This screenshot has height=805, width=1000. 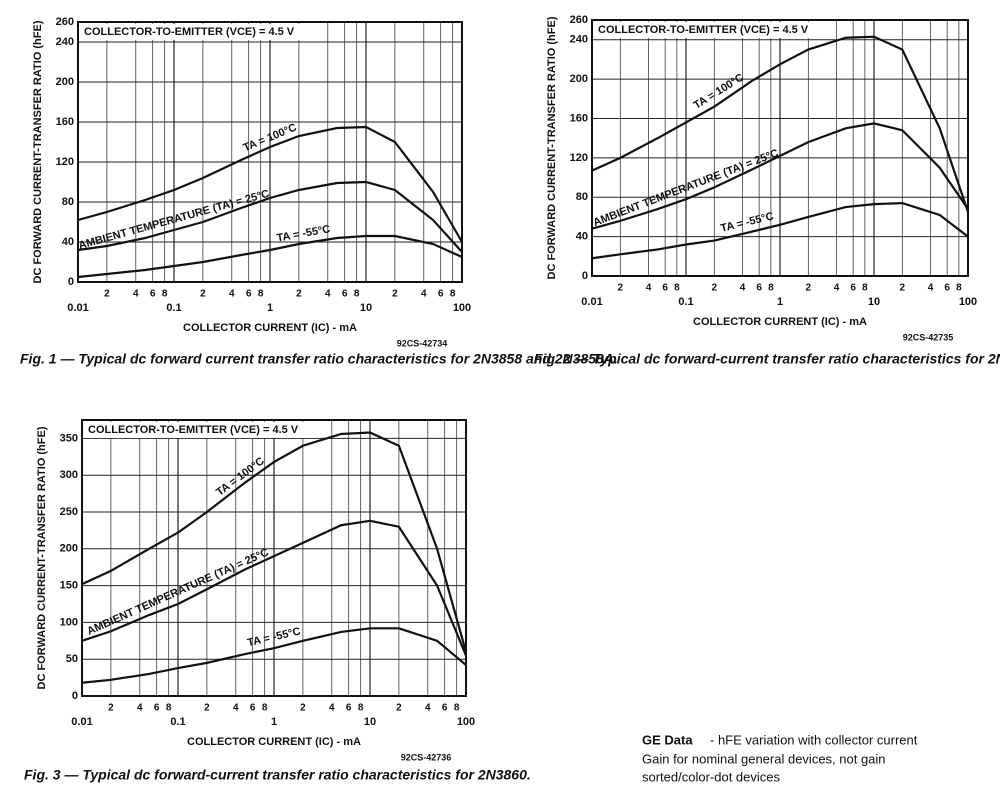 I want to click on y-tick-label: 160, so click(x=65, y=122).